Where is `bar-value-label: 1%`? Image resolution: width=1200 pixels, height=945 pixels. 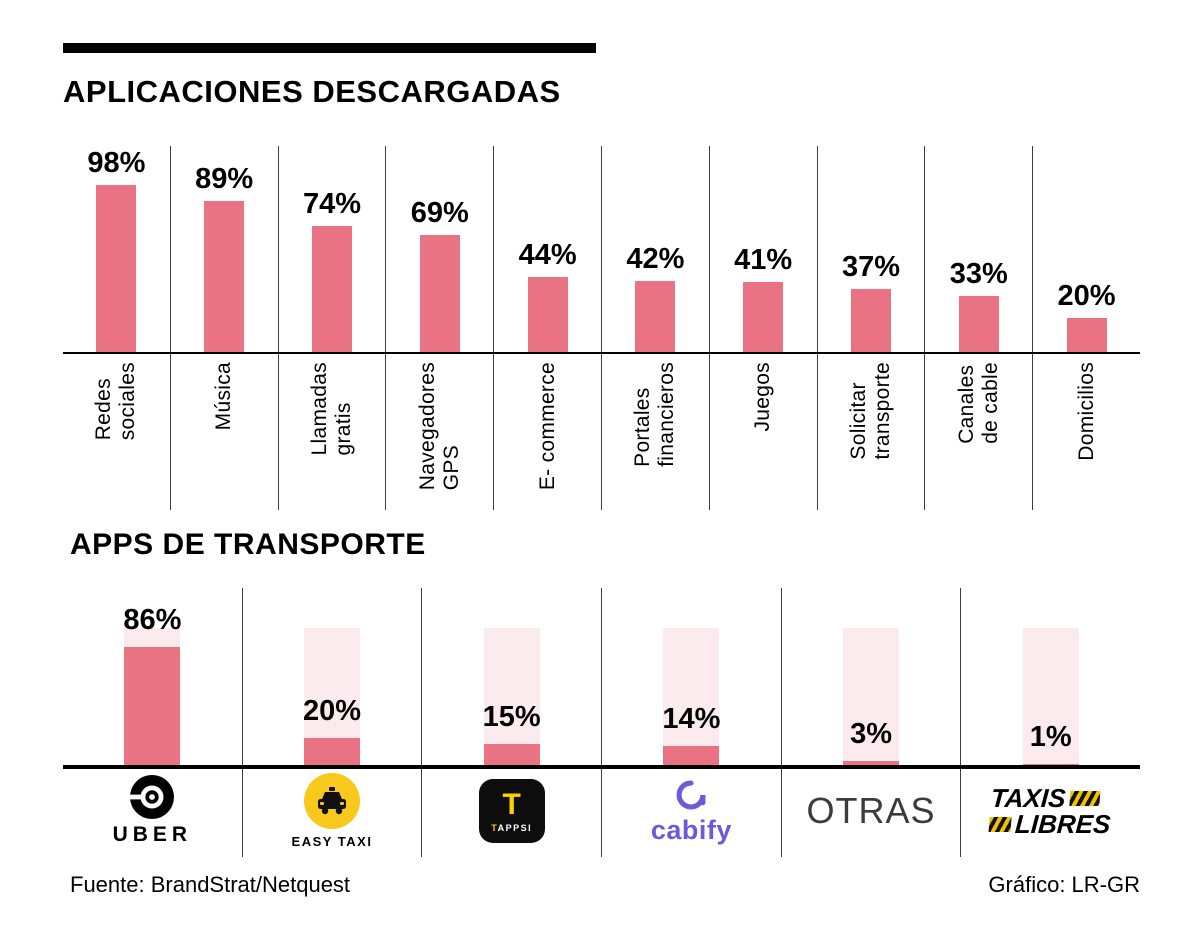 bar-value-label: 1% is located at coordinates (1050, 736).